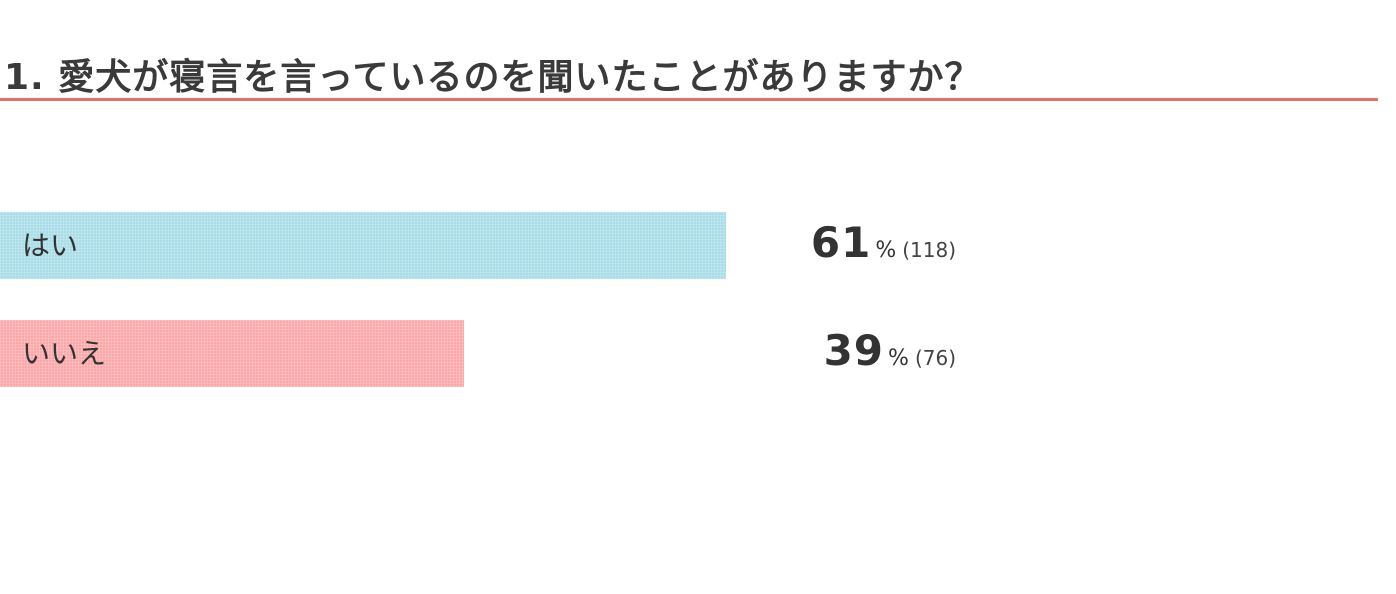 The image size is (1396, 594). I want to click on response-count: (76), so click(935, 358).